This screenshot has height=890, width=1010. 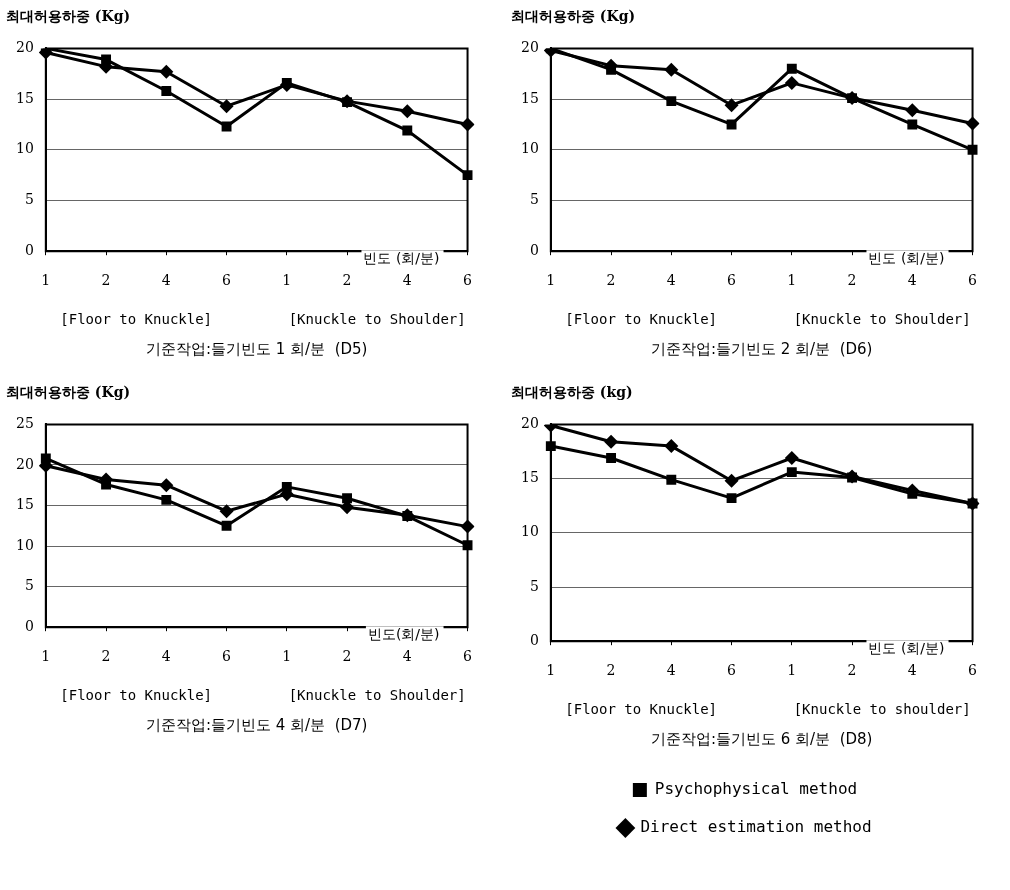 I want to click on text: 기준작업:들기빈도 2 회/분 (D6), so click(x=761, y=348).